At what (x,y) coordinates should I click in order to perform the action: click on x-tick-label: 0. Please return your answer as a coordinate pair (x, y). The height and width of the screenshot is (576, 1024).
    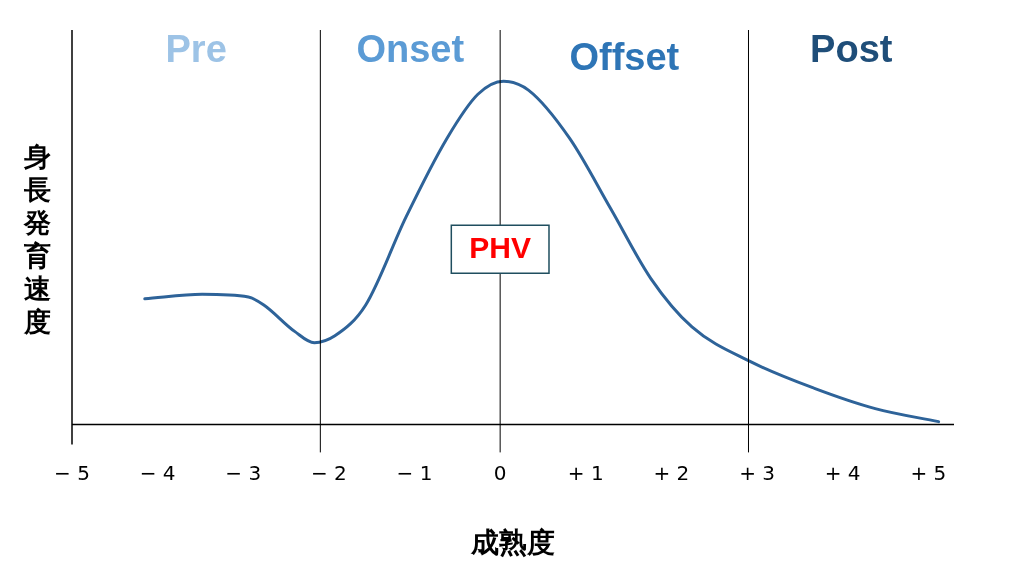
    Looking at the image, I should click on (500, 472).